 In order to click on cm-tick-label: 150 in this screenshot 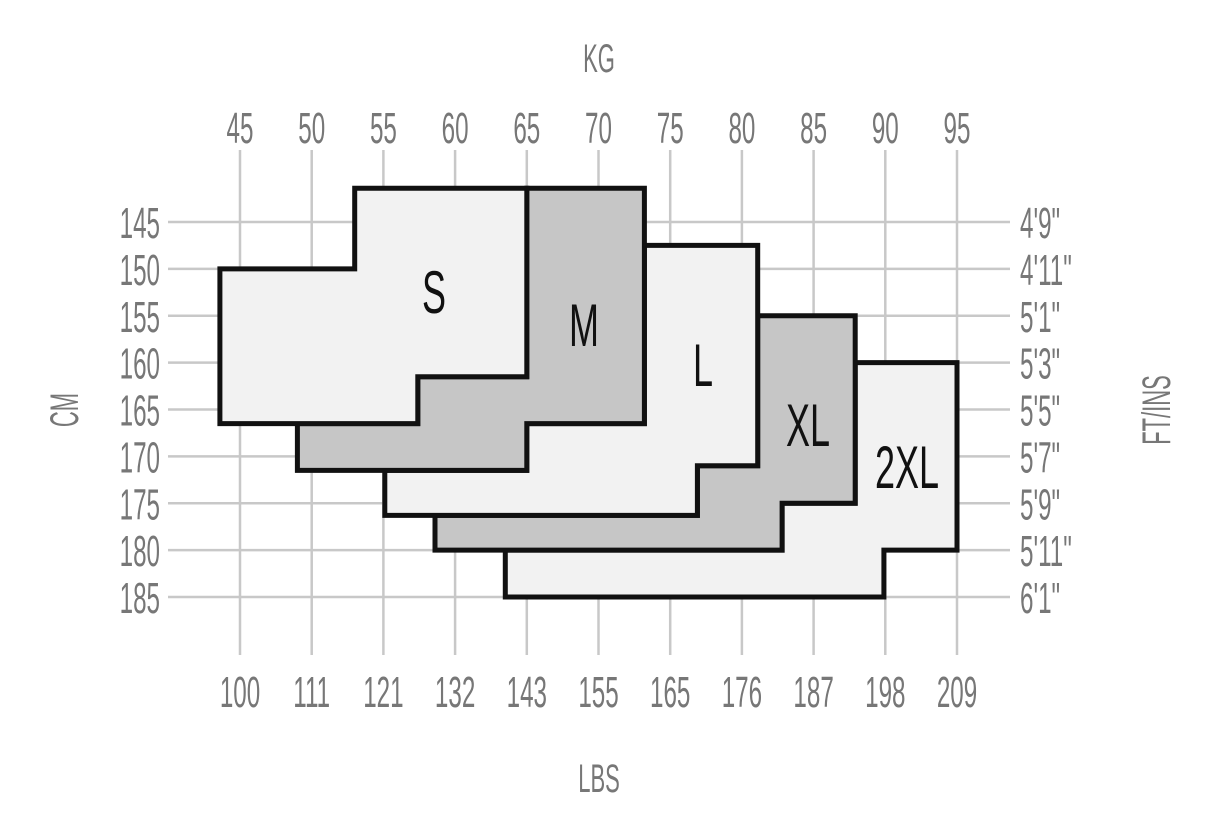, I will do `click(140, 270)`.